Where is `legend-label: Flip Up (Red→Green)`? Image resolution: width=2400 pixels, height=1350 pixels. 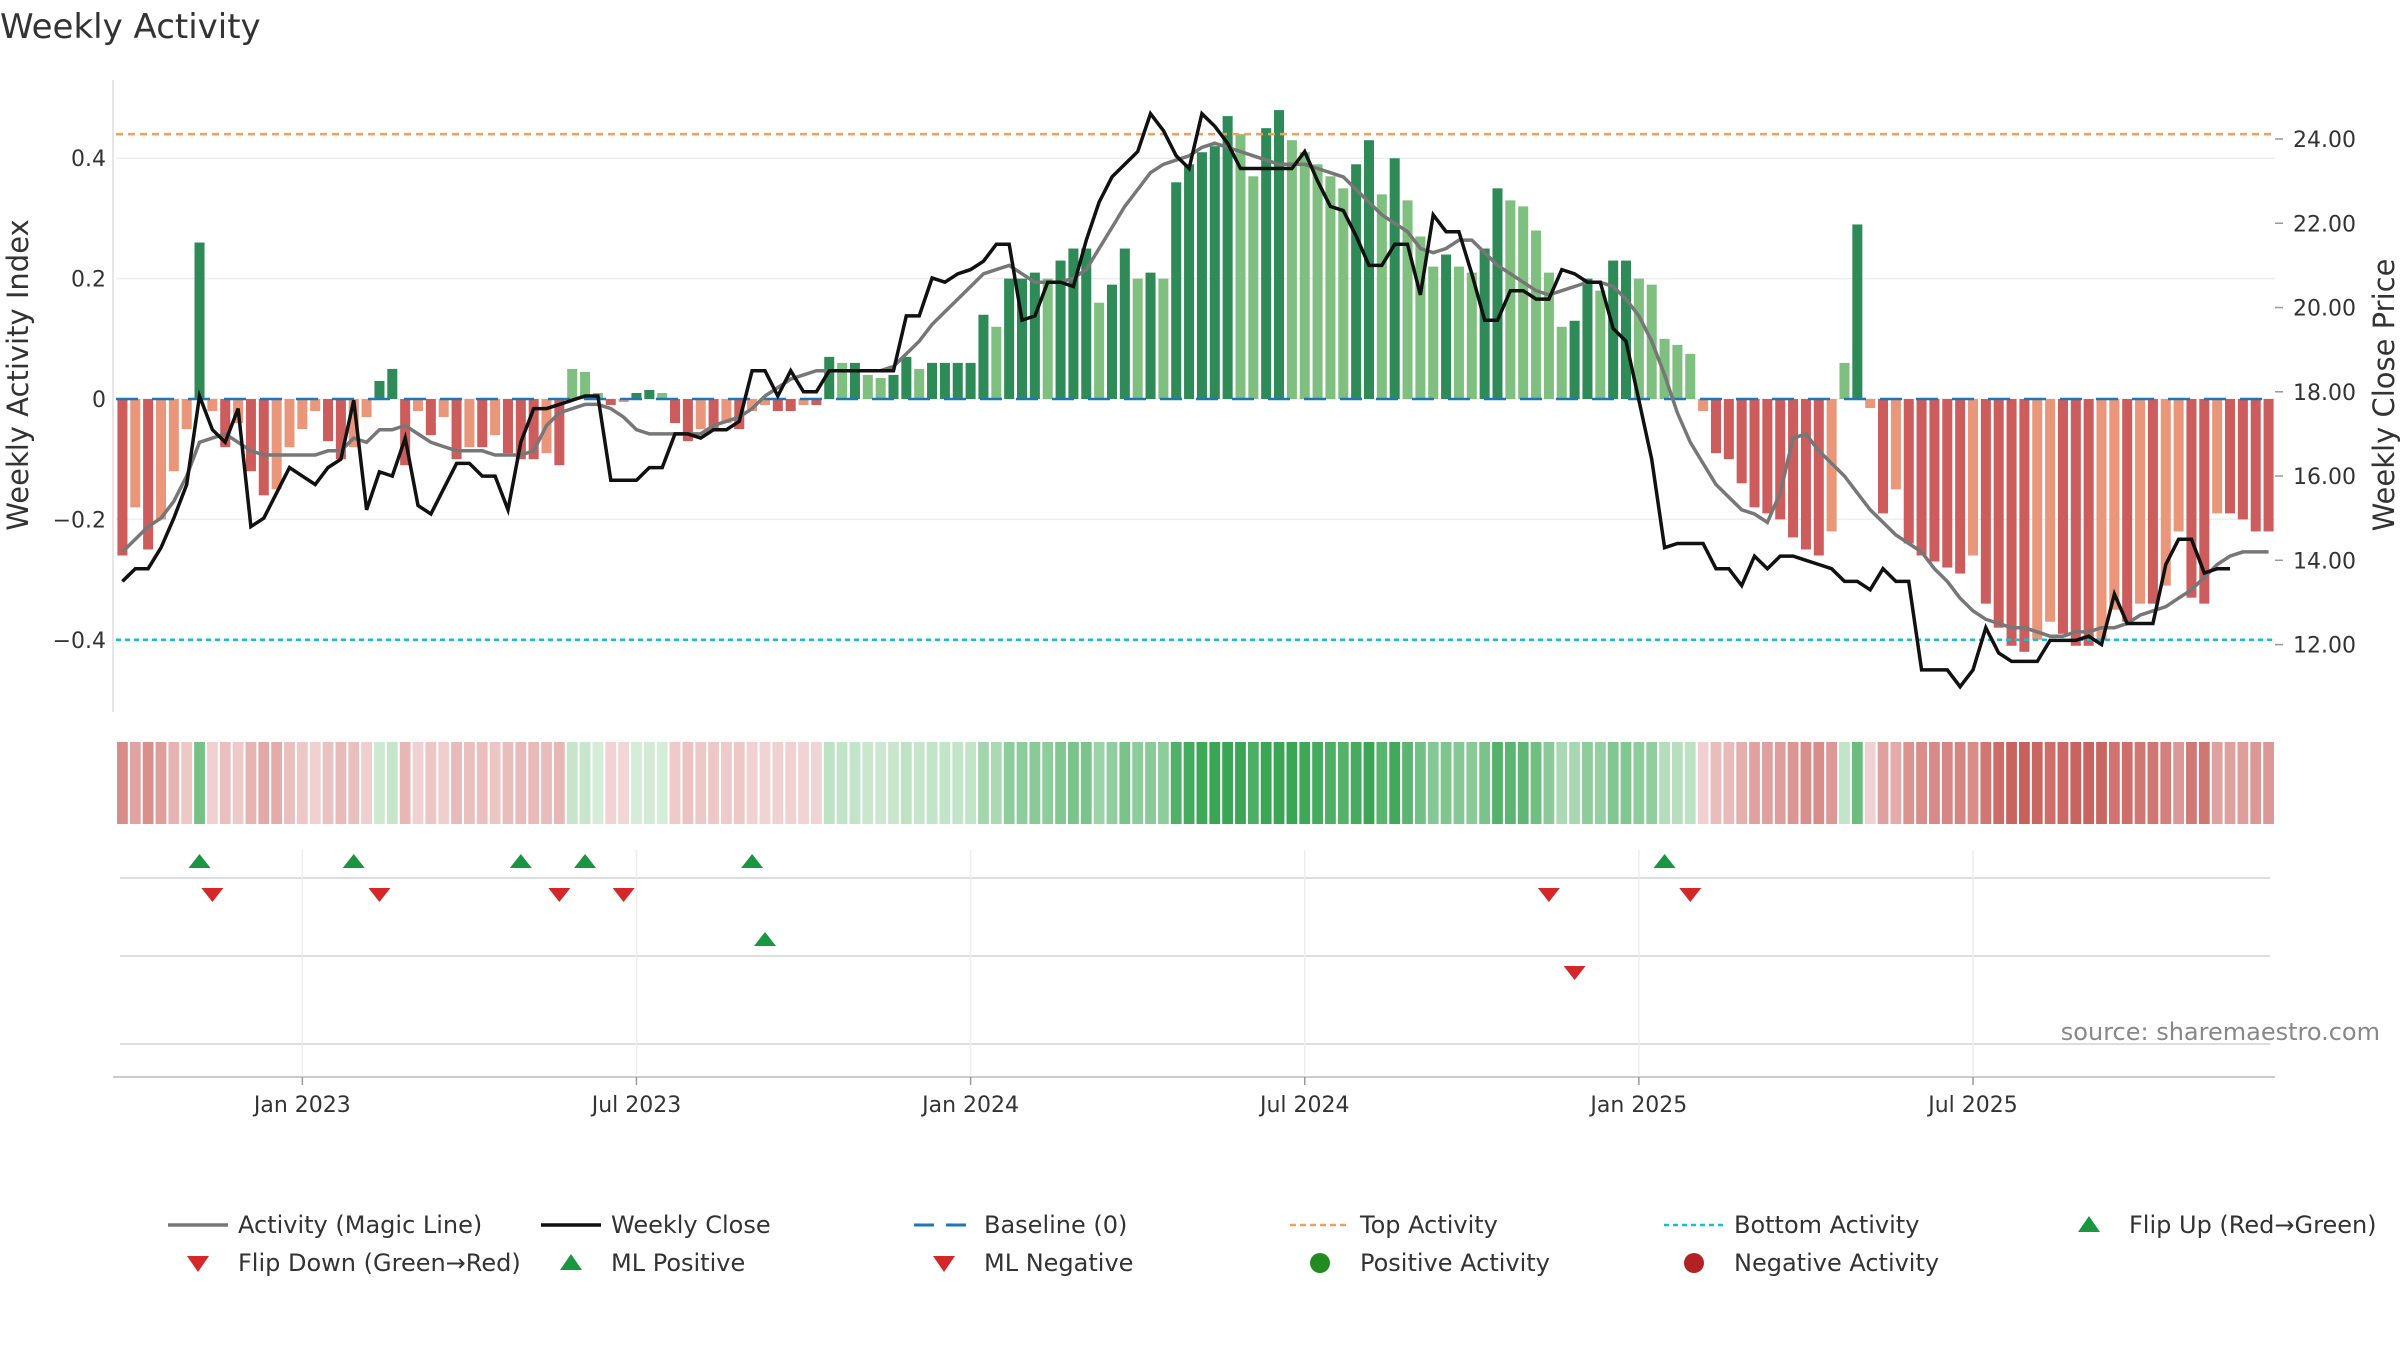 legend-label: Flip Up (Red→Green) is located at coordinates (2253, 1225).